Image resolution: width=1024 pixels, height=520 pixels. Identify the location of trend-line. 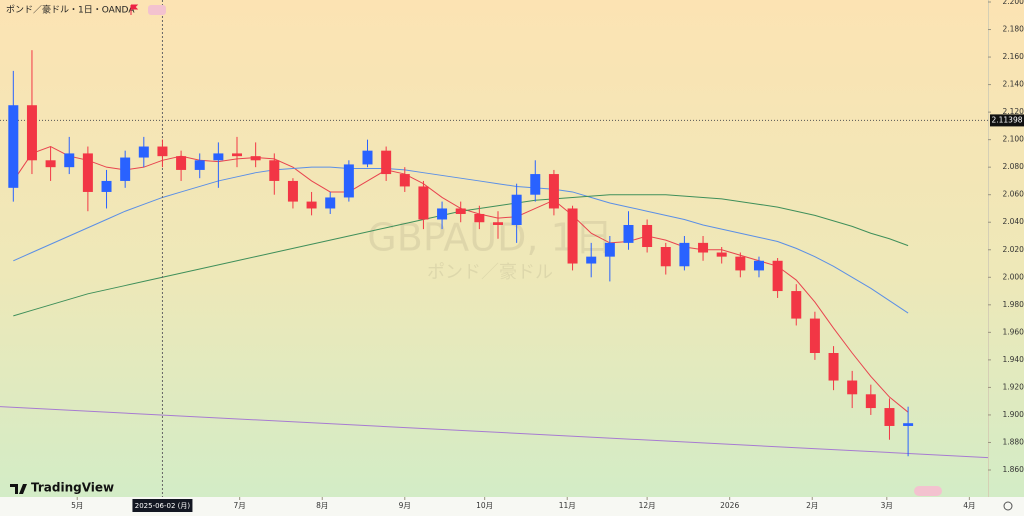
(494, 432).